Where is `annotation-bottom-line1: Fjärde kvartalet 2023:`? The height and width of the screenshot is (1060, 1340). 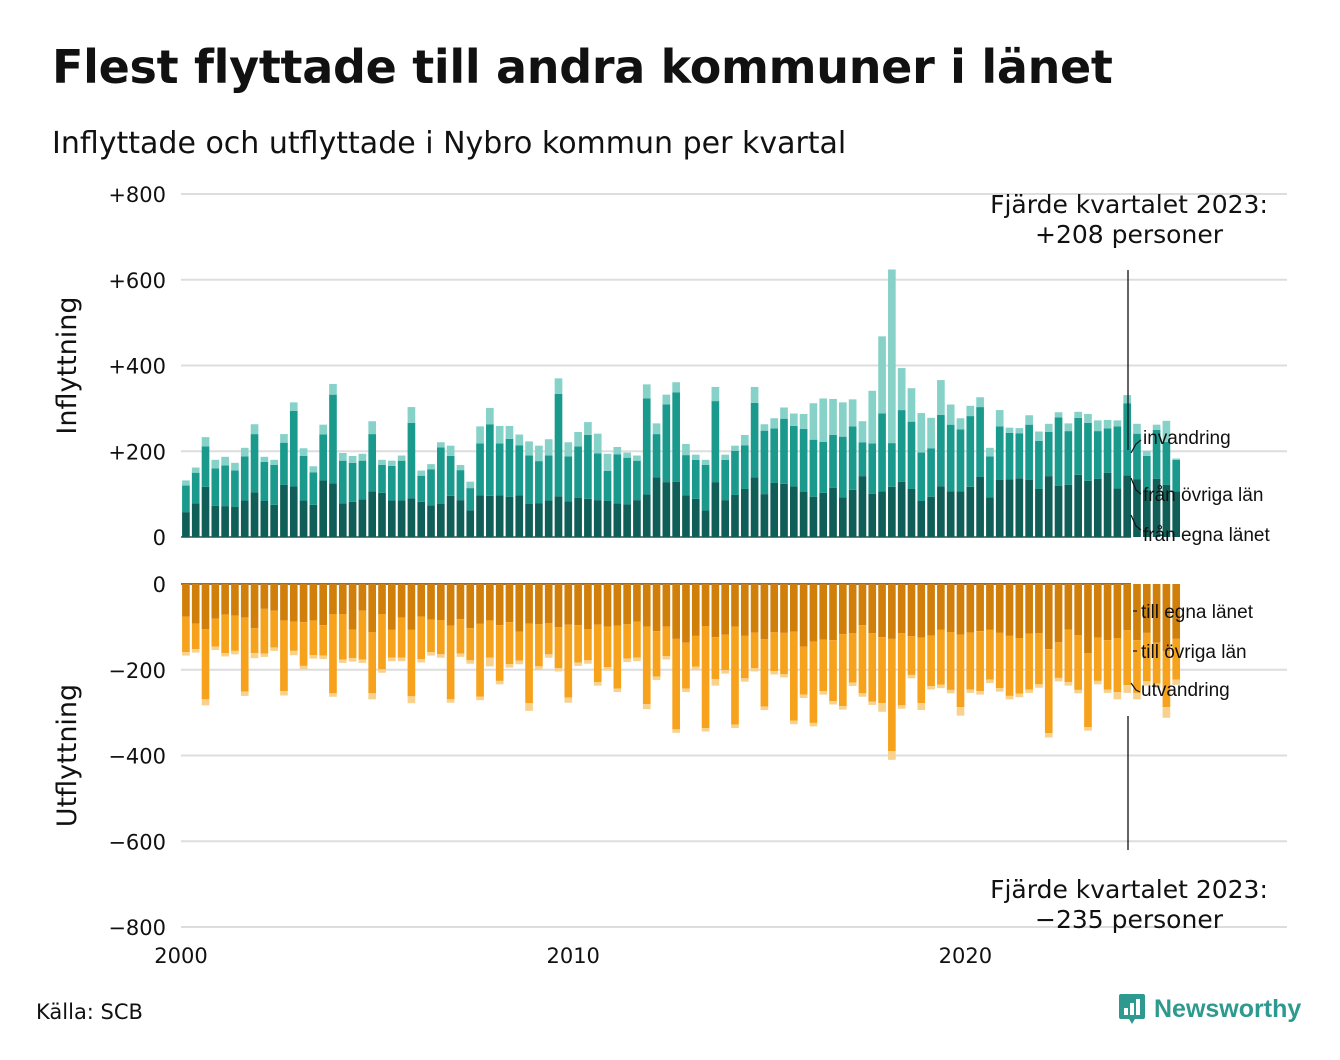
annotation-bottom-line1: Fjärde kvartalet 2023: is located at coordinates (1129, 889).